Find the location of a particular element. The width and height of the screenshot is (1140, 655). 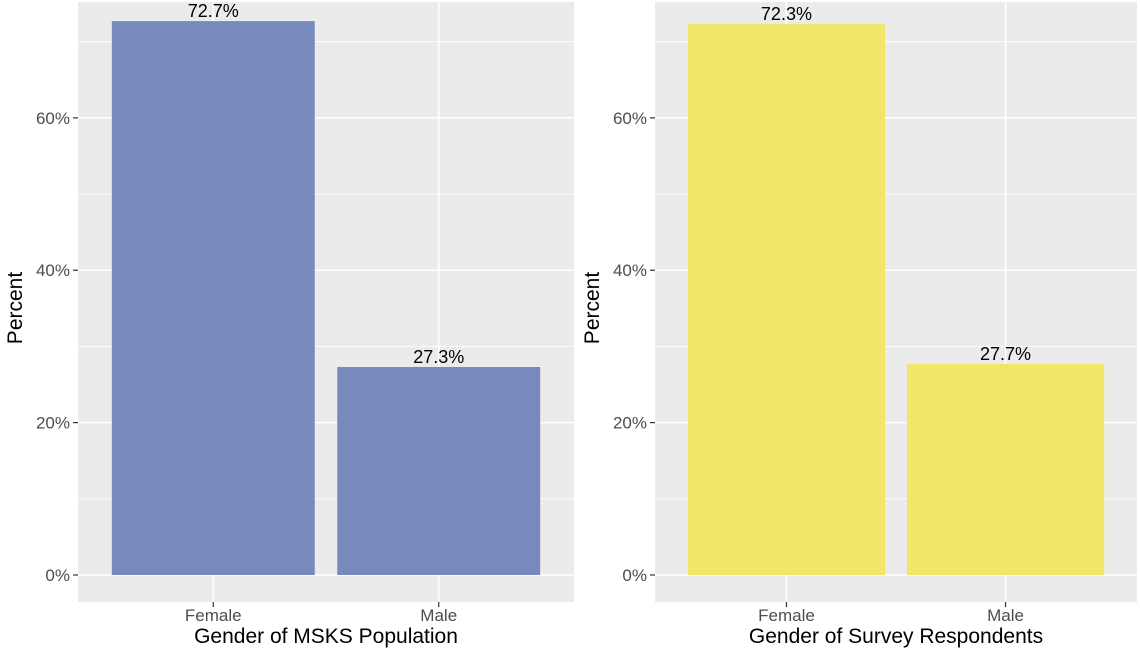

x-axis-title: Gender of Survey Respondents is located at coordinates (896, 636).